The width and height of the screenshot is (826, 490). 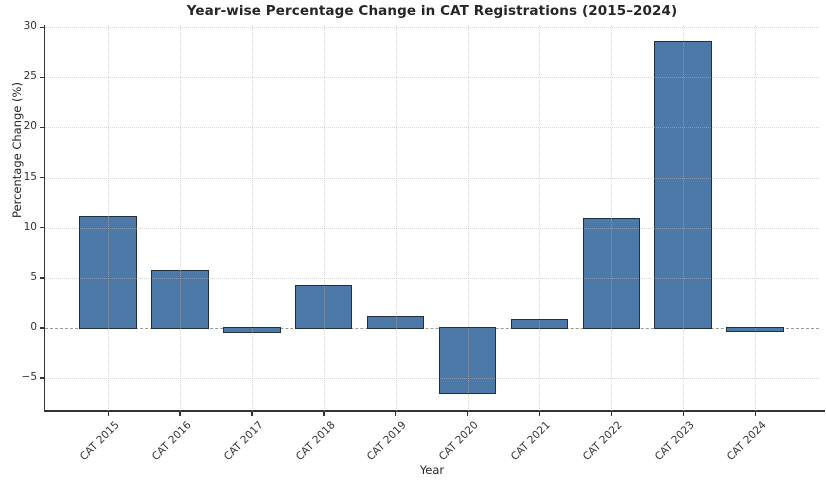 What do you see at coordinates (99, 441) in the screenshot?
I see `x-tick-label-text: CAT 2015` at bounding box center [99, 441].